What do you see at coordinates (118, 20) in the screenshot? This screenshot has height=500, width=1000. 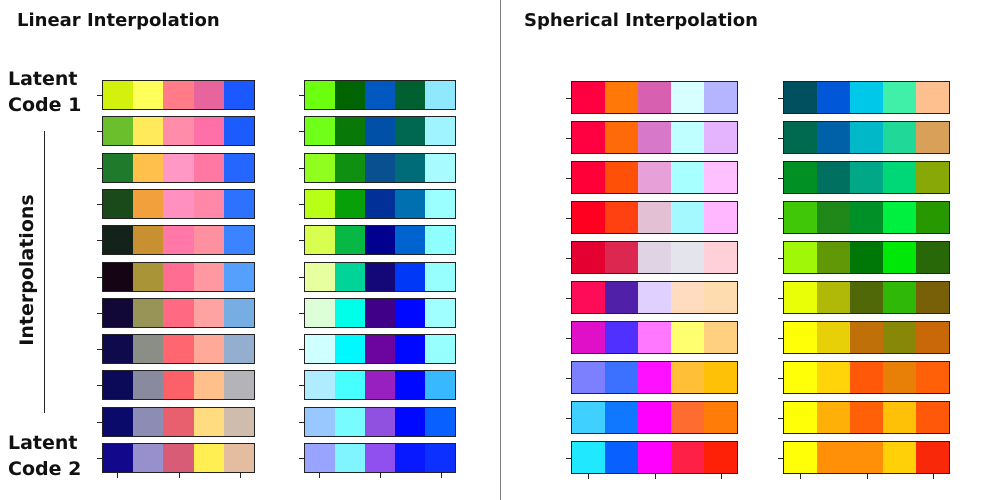 I see `linear-interpolation-title: Linear Interpolation` at bounding box center [118, 20].